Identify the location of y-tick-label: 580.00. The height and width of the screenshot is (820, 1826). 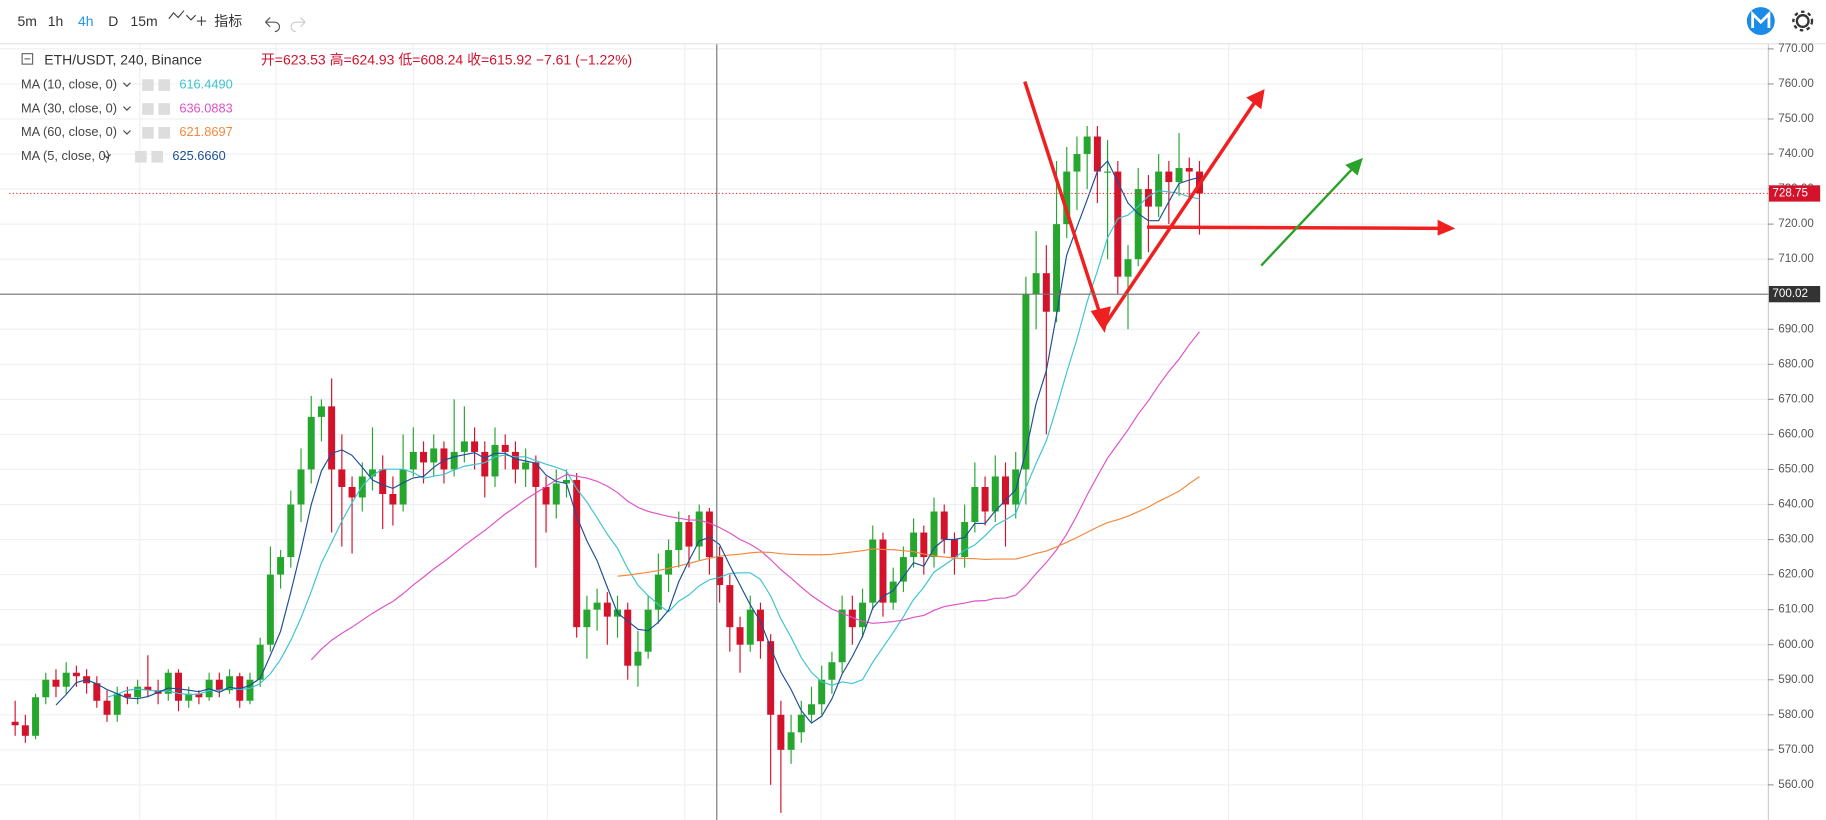
(1796, 714).